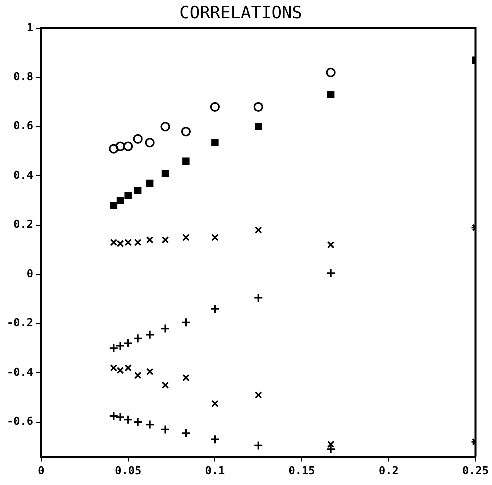 The image size is (492, 485). I want to click on y-tick-label: 0.4, so click(24, 175).